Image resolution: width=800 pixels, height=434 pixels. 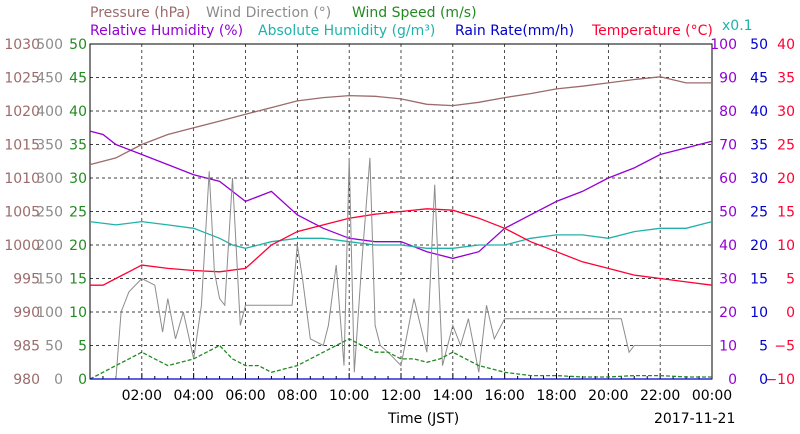 What do you see at coordinates (78, 79) in the screenshot?
I see `y-tick-label-wind-speed: 45` at bounding box center [78, 79].